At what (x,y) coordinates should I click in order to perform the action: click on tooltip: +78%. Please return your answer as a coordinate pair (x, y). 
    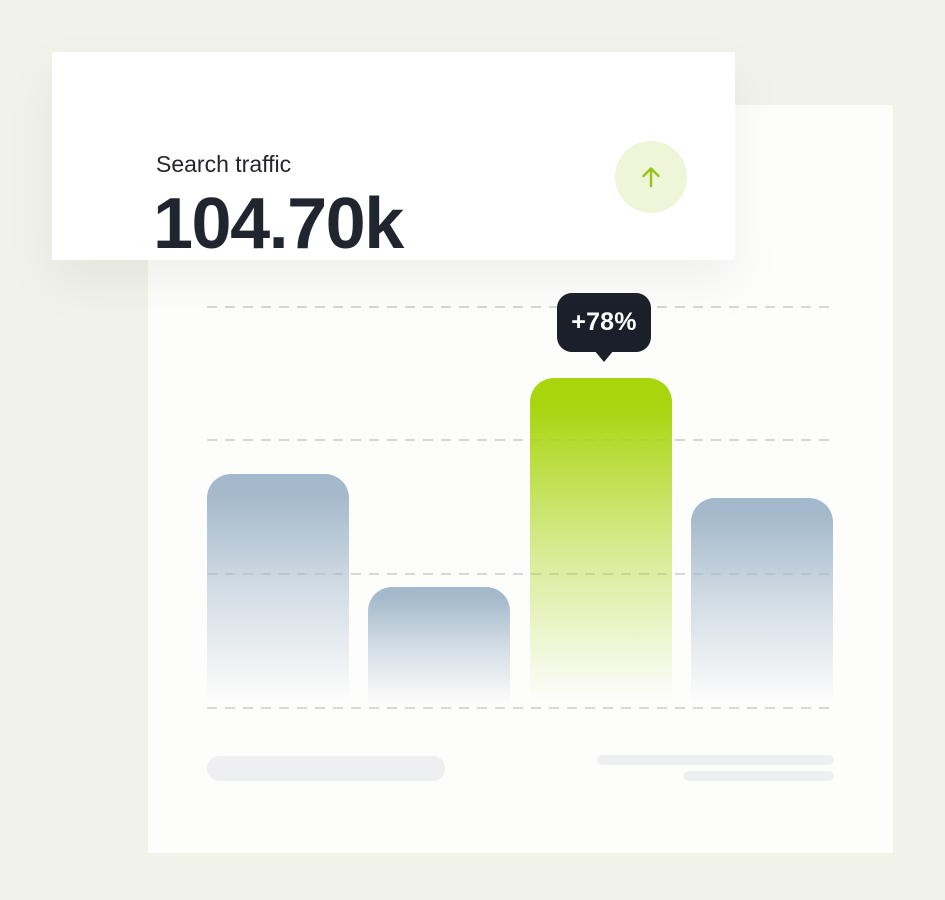
    Looking at the image, I should click on (604, 327).